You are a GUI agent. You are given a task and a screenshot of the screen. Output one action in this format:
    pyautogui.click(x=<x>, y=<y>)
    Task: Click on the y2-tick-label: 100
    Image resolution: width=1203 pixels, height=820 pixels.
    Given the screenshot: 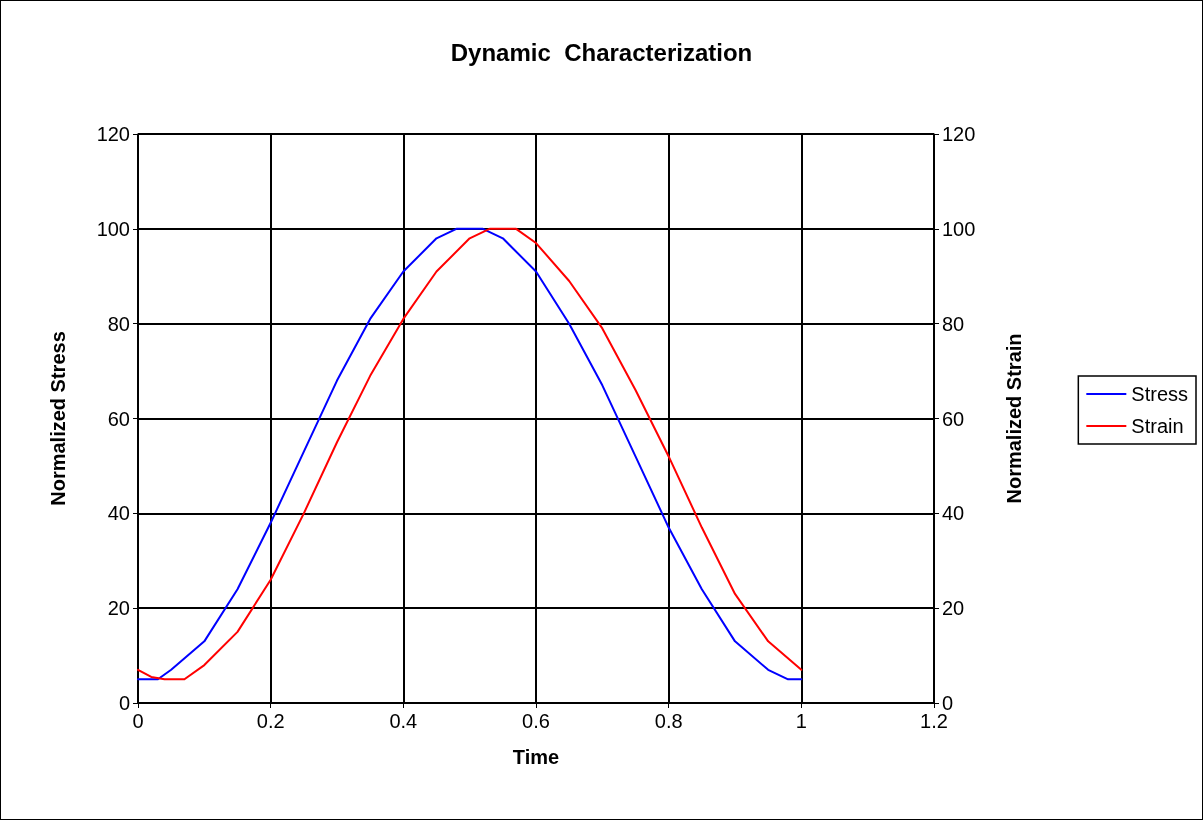 What is the action you would take?
    pyautogui.click(x=959, y=228)
    